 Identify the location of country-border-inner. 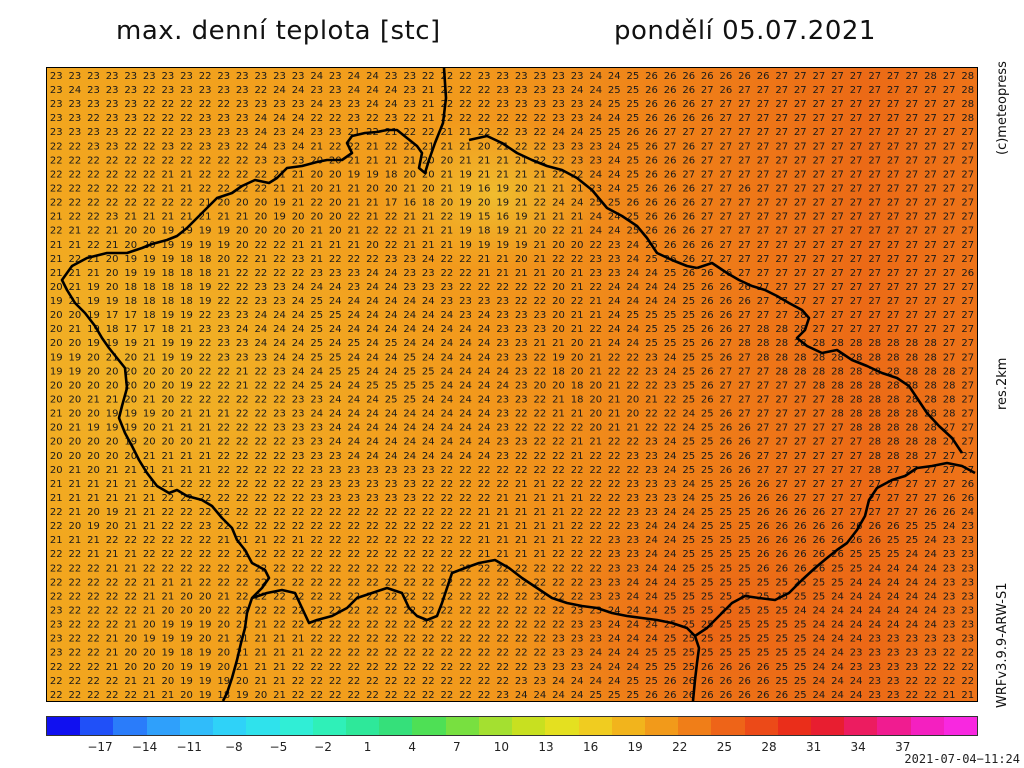
(830, 357).